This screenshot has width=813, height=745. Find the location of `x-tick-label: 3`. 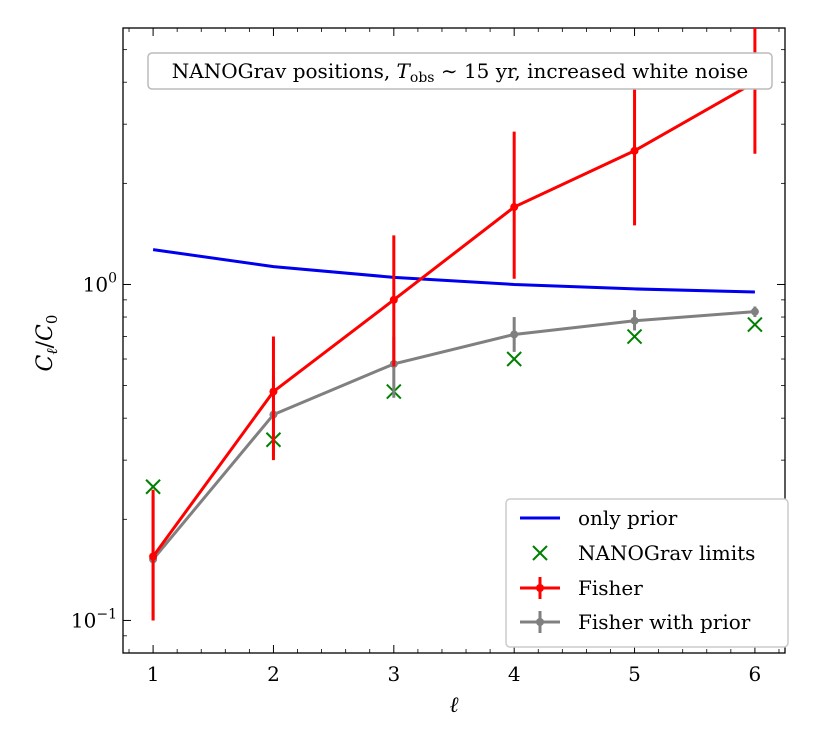

x-tick-label: 3 is located at coordinates (393, 674).